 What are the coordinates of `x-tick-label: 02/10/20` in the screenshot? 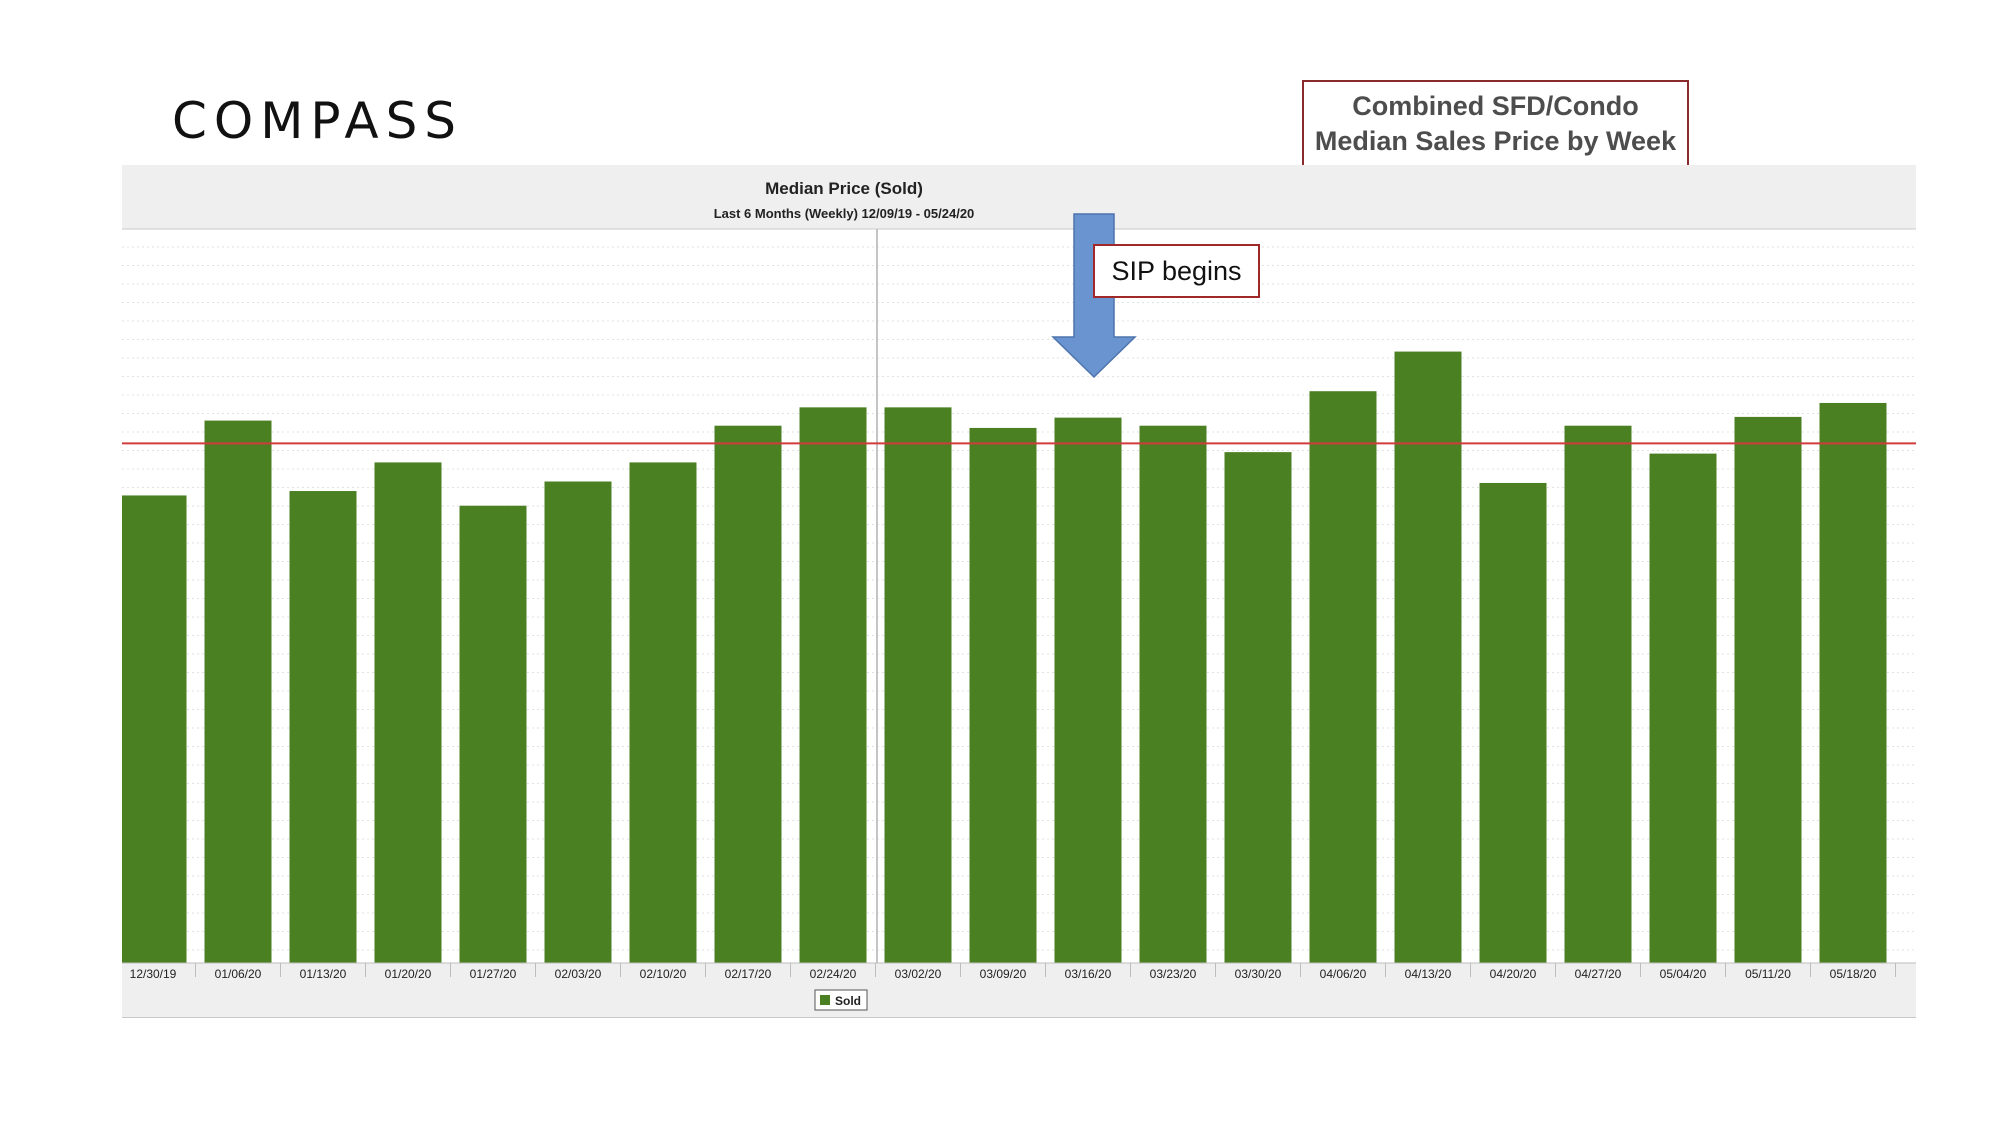 It's located at (663, 974).